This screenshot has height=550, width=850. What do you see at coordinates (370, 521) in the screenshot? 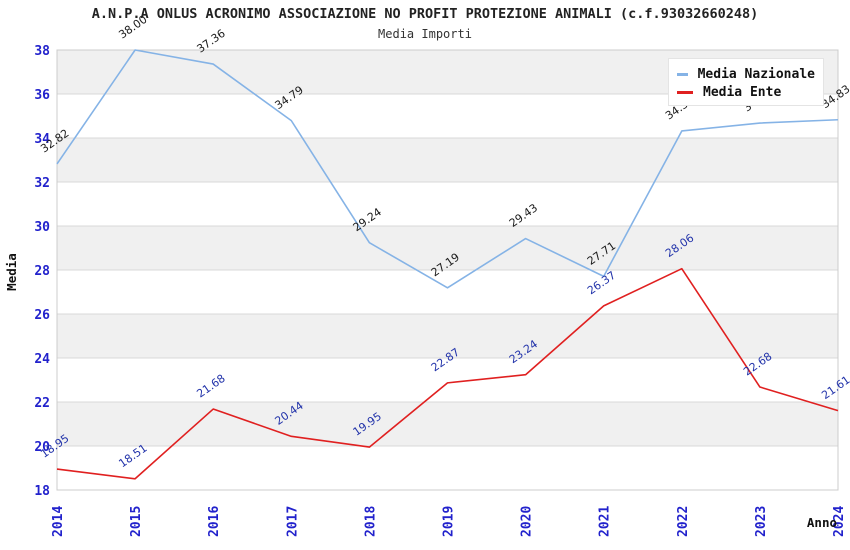
I see `x-axis-tick-label: 2018` at bounding box center [370, 521].